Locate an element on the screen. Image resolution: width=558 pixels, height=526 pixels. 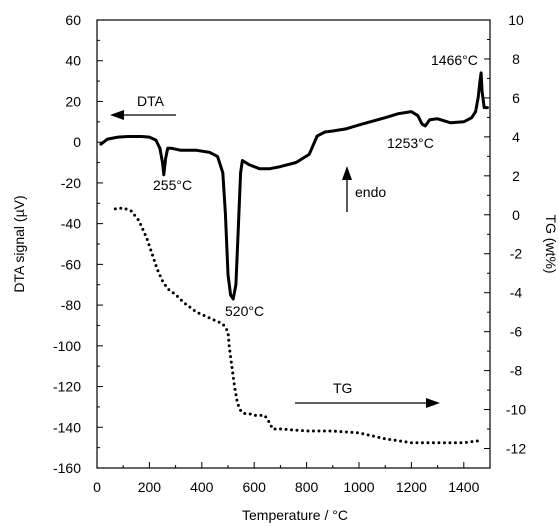
x-tick-label: 1400 is located at coordinates (463, 487).